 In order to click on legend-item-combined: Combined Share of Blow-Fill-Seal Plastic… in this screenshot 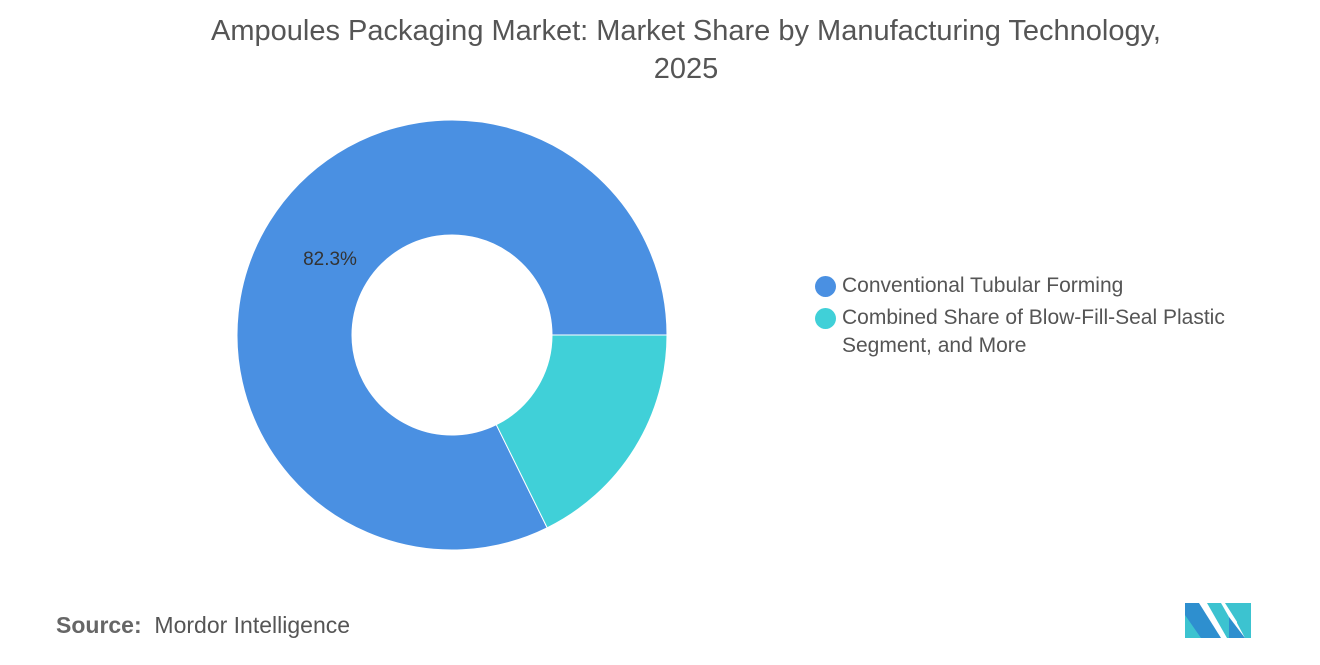, I will do `click(1020, 332)`.